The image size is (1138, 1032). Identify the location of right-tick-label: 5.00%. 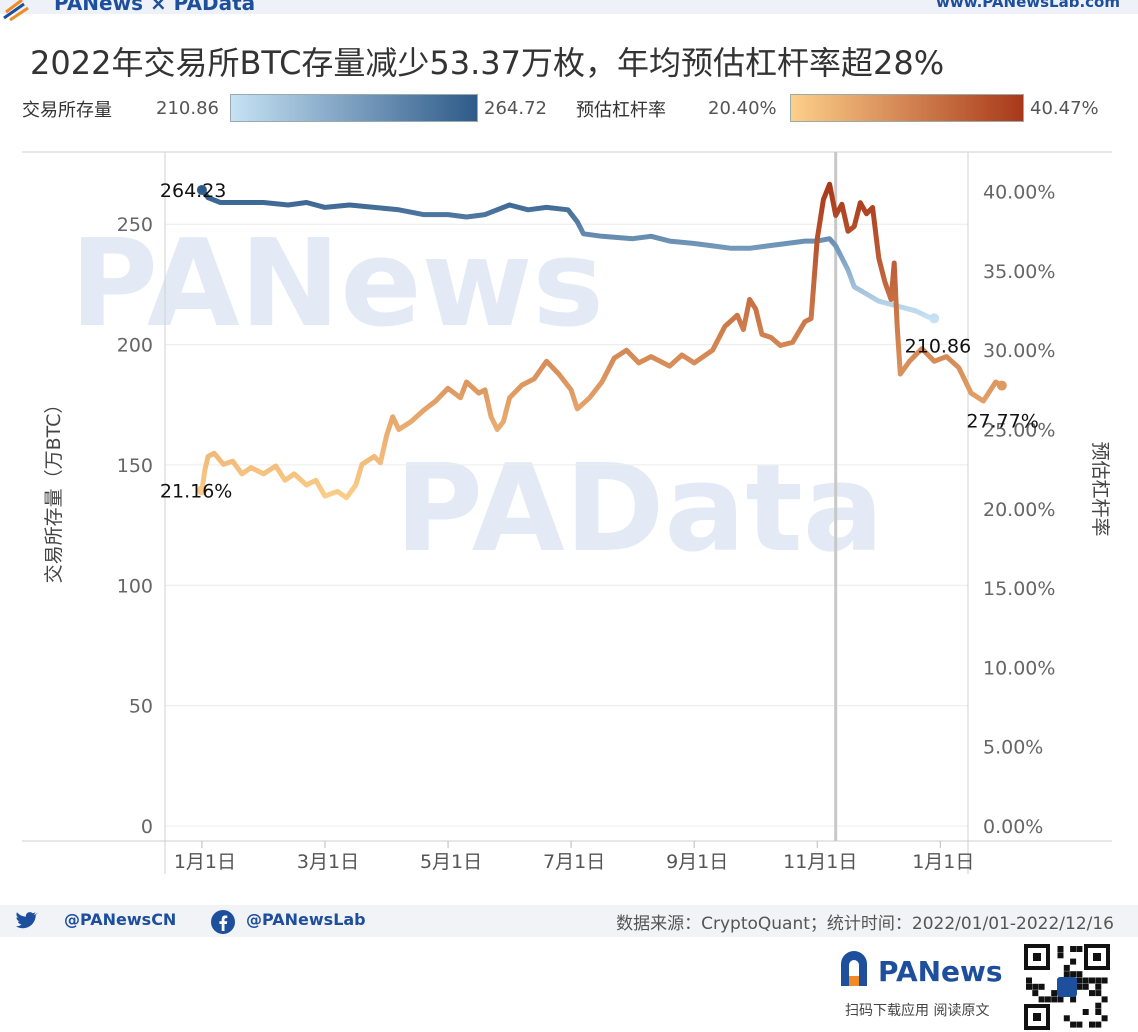
(1013, 748).